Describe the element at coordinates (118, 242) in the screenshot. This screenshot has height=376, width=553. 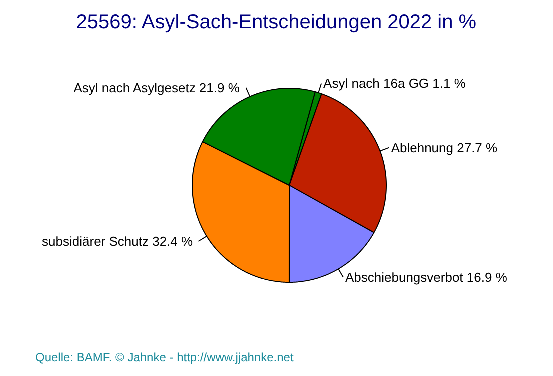
I see `slice-label: subsidiärer Schutz 32.4 %` at that location.